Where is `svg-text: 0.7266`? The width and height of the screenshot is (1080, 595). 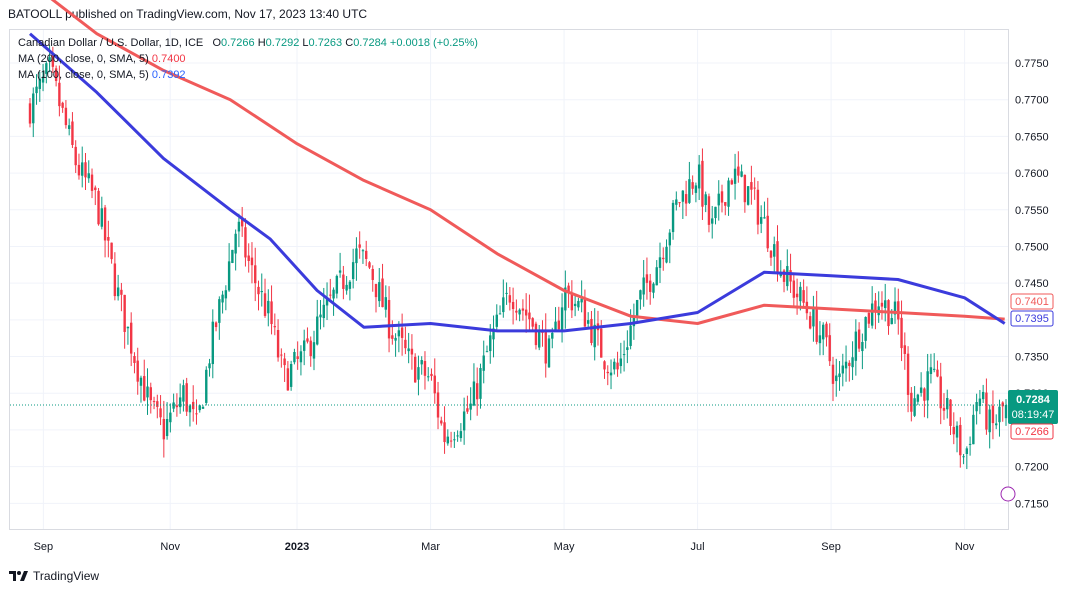
svg-text: 0.7266 is located at coordinates (1032, 432).